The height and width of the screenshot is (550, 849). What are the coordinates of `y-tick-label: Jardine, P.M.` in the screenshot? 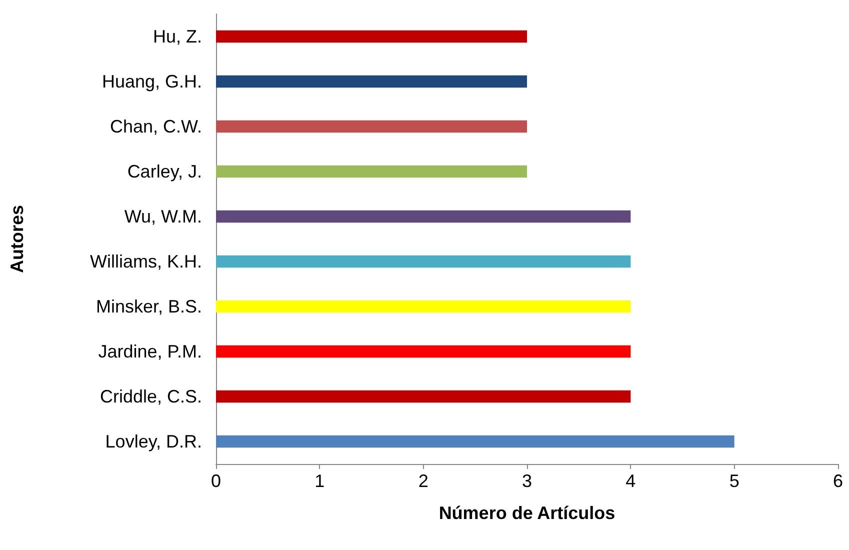 It's located at (150, 352).